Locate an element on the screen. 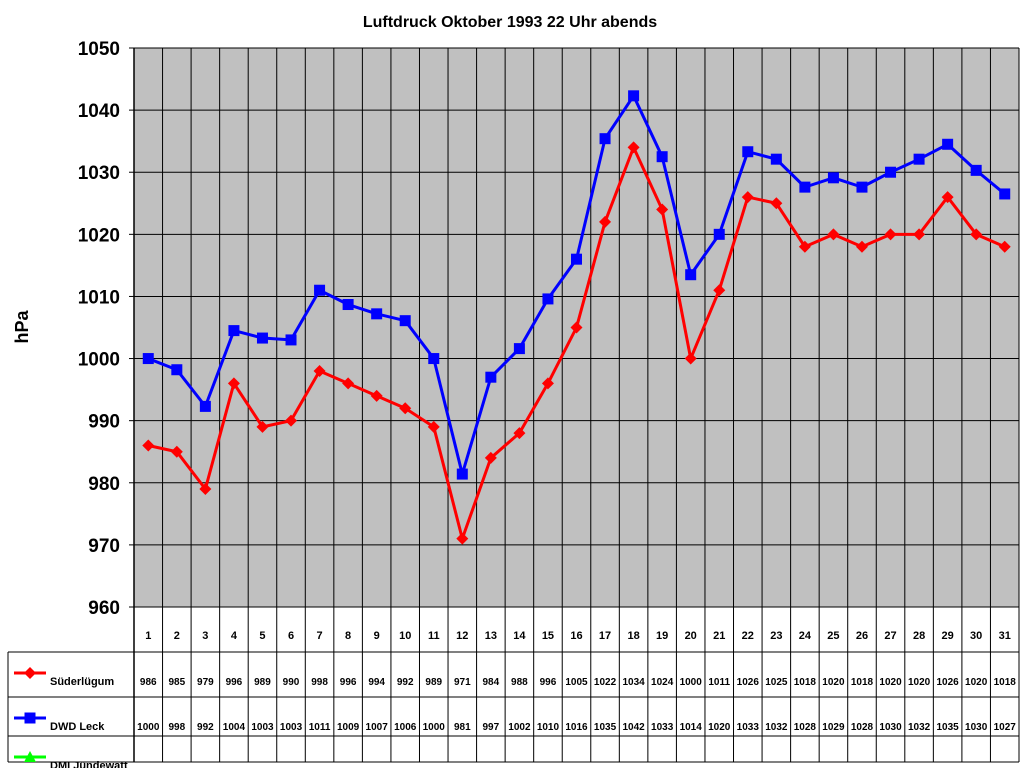  x-tick-label: 29 is located at coordinates (948, 636).